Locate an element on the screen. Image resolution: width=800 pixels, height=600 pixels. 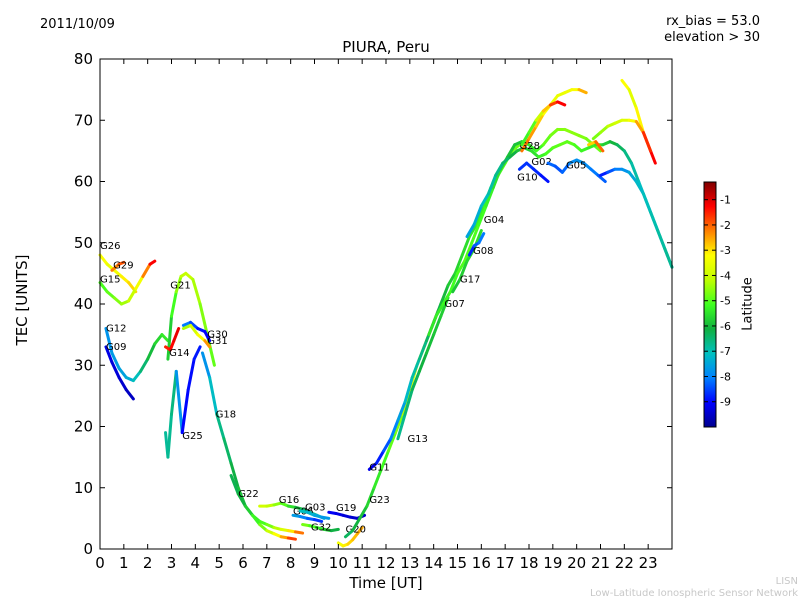
x-tick-label: 10 is located at coordinates (338, 563).